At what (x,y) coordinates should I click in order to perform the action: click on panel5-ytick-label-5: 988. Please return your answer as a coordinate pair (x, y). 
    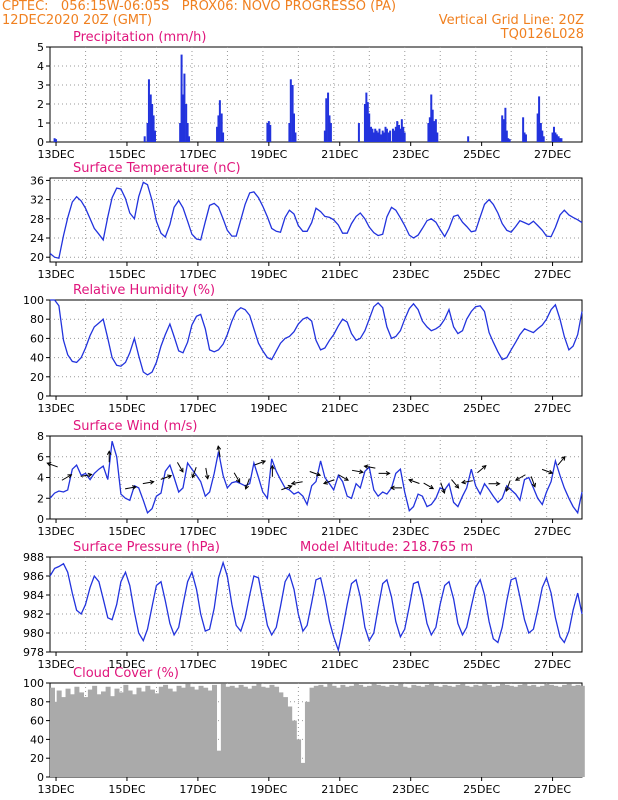
    Looking at the image, I should click on (33, 557).